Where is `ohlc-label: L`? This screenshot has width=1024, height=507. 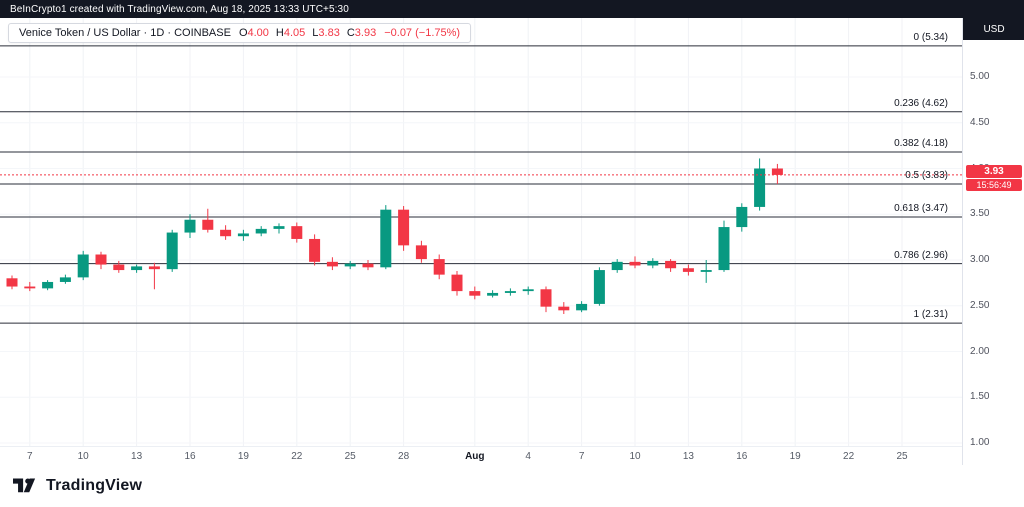 ohlc-label: L is located at coordinates (315, 33).